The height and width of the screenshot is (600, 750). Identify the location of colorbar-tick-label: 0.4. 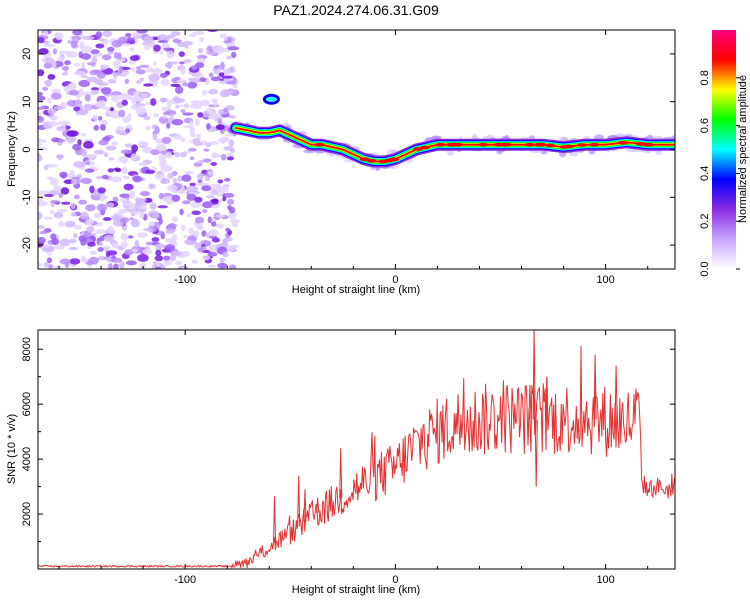
(705, 173).